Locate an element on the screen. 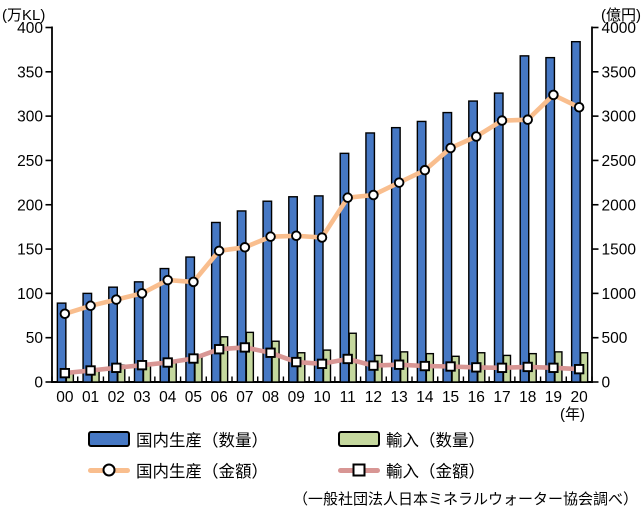 This screenshot has height=511, width=644. x-axis-category-label: 10 is located at coordinates (322, 397).